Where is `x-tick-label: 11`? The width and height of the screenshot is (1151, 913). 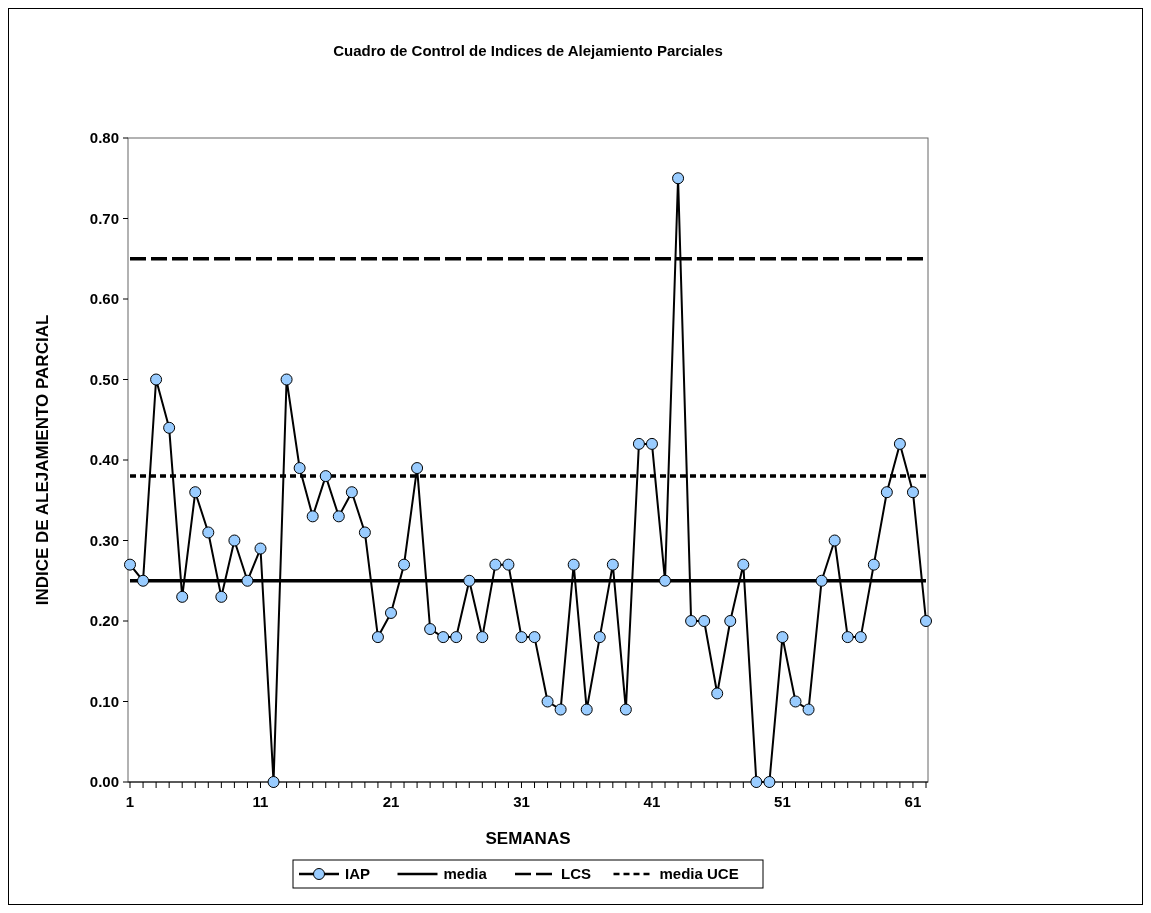 x-tick-label: 11 is located at coordinates (260, 801).